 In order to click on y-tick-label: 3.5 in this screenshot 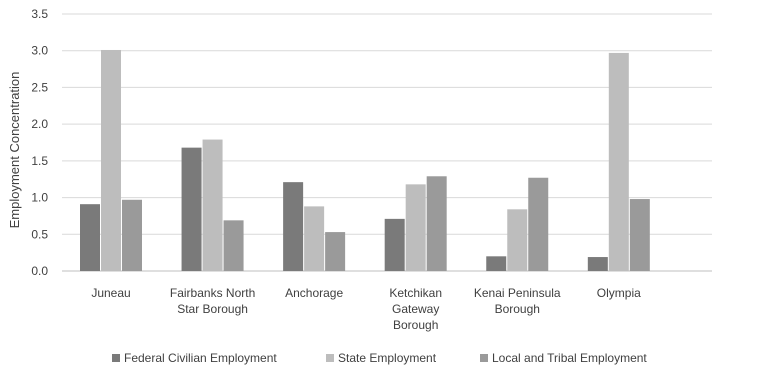, I will do `click(39, 14)`.